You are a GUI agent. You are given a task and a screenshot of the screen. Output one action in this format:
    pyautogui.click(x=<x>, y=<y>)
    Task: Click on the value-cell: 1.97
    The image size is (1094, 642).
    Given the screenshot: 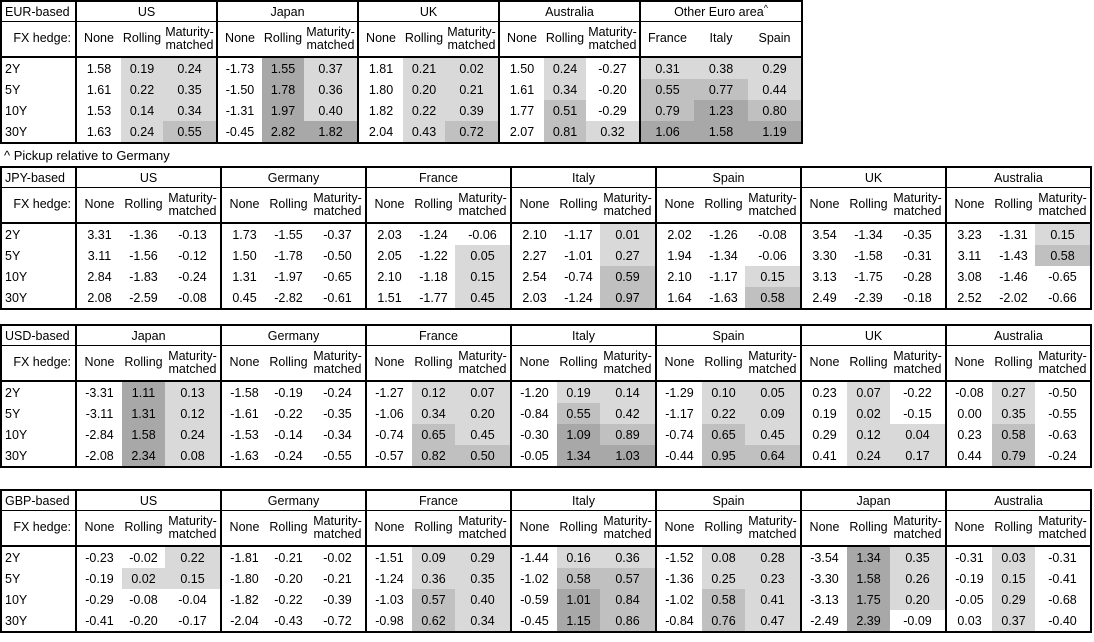 What is the action you would take?
    pyautogui.click(x=283, y=110)
    